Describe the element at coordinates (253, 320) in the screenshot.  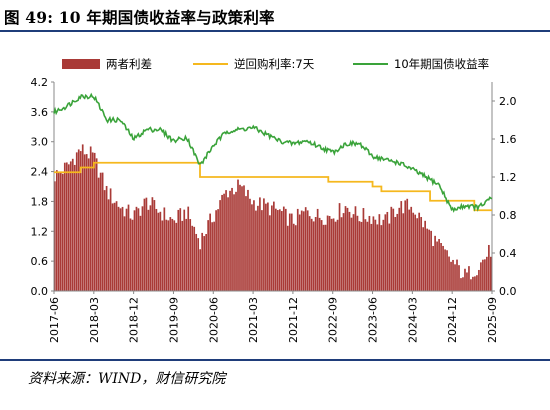
I see `x-tick-label: 2021-03` at that location.